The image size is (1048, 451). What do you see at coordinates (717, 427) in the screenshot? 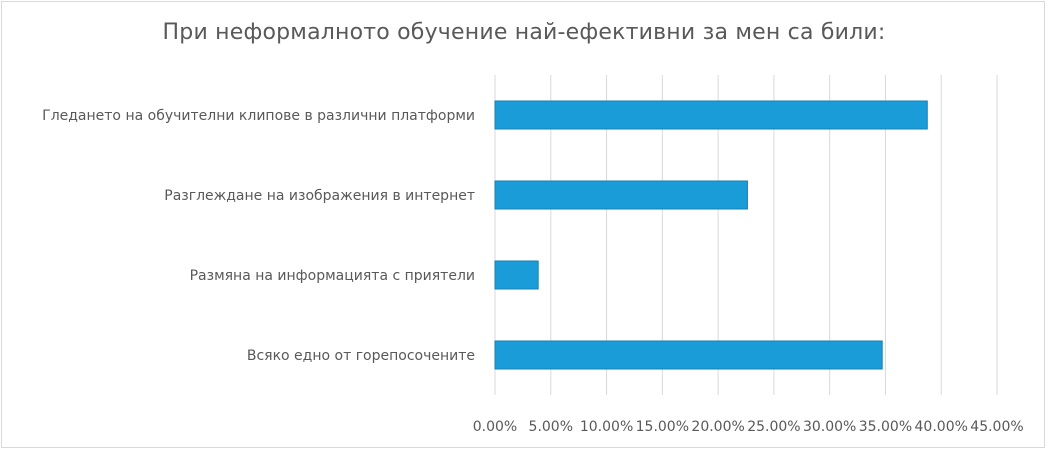
I see `x-tick-label: 20.00%` at bounding box center [717, 427].